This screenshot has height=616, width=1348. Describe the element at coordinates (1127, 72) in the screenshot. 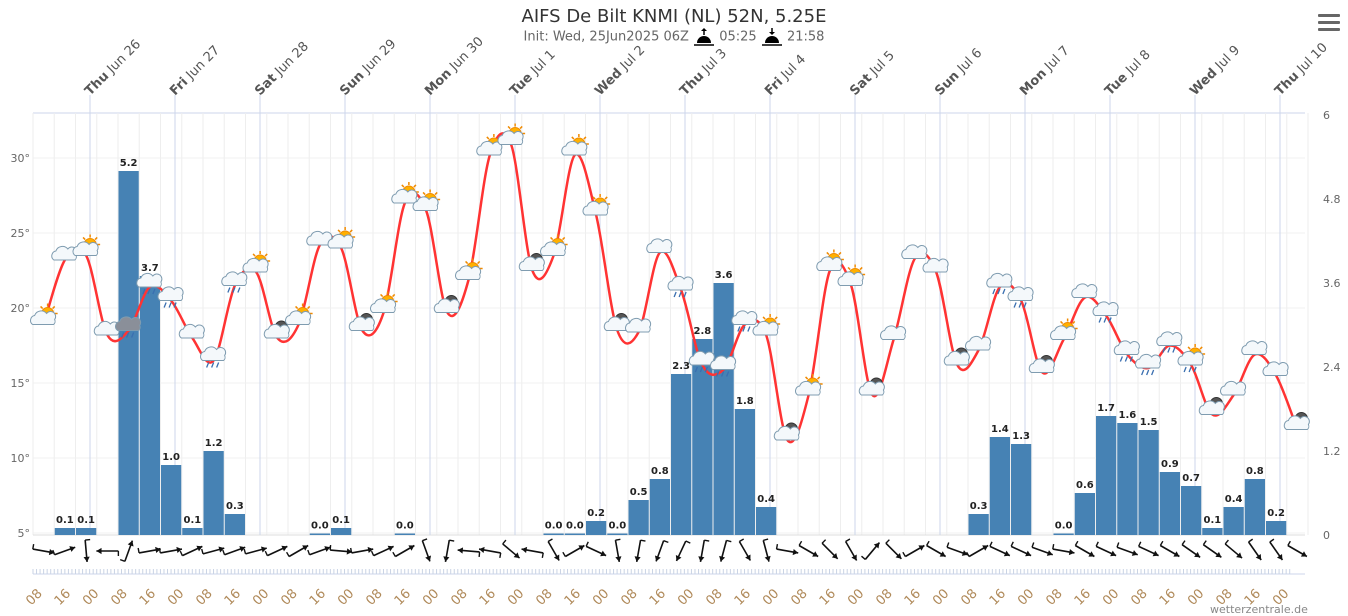

I see `day-label: Tue Jul 8` at that location.